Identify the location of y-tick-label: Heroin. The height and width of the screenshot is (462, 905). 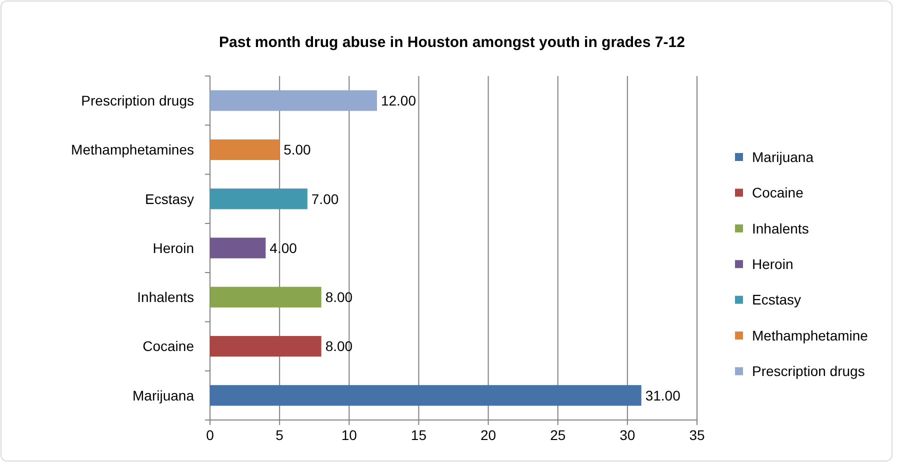
(173, 248).